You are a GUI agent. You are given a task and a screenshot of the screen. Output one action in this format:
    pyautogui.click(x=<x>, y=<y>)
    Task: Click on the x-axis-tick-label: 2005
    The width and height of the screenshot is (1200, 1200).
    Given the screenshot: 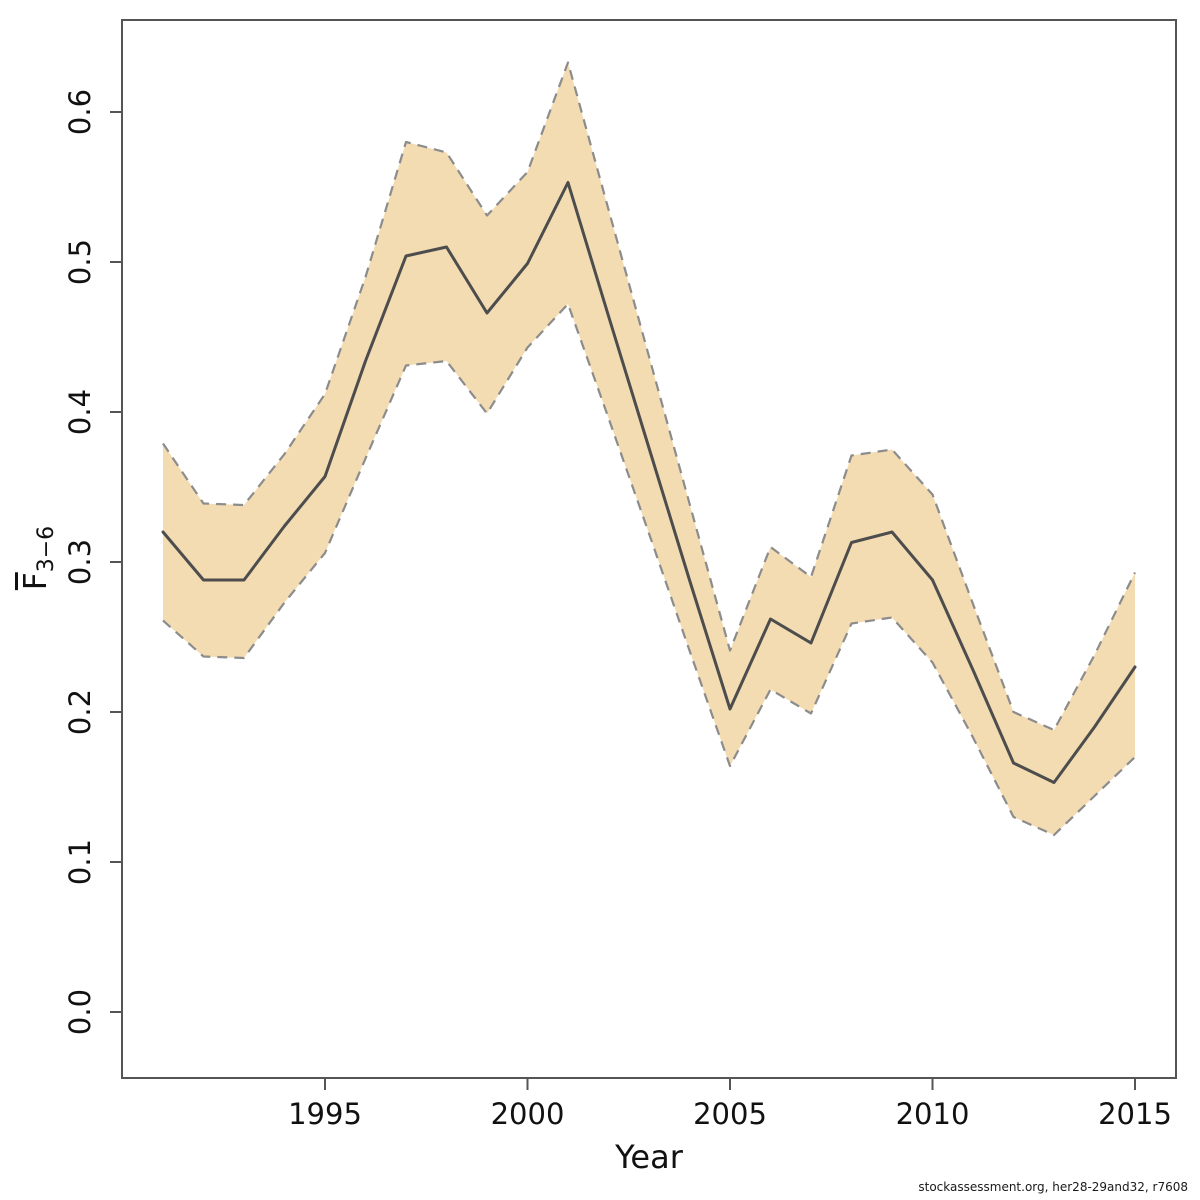 What is the action you would take?
    pyautogui.click(x=730, y=1114)
    